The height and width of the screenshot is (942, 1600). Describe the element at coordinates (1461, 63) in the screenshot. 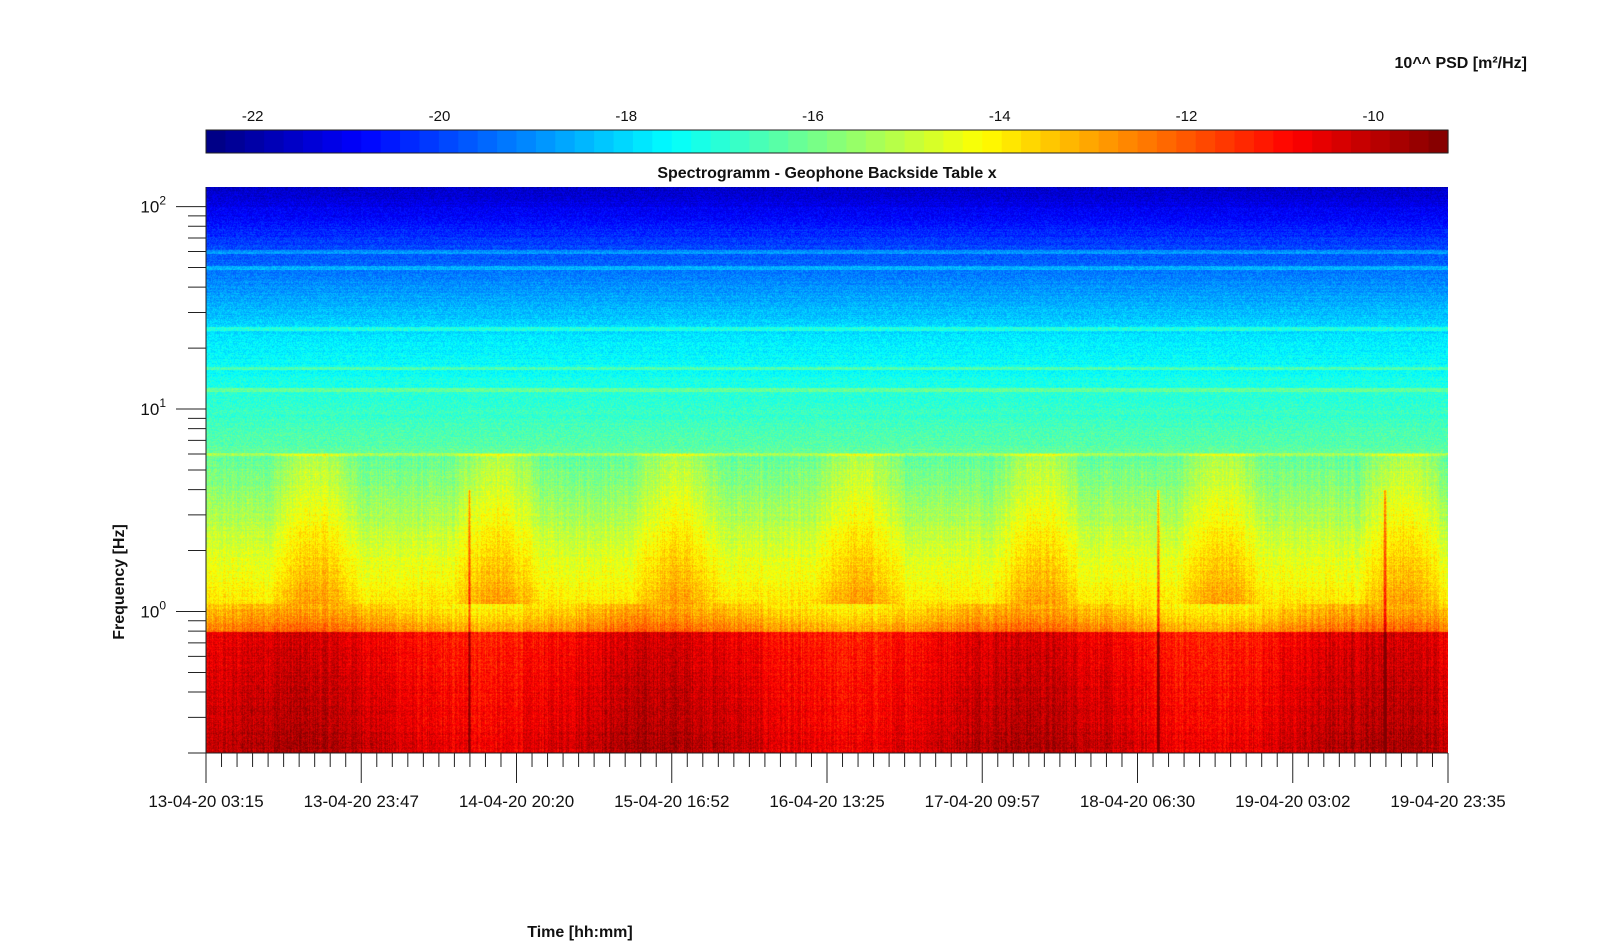

I see `colorbar-label: 10^^ PSD [m²/Hz]` at that location.